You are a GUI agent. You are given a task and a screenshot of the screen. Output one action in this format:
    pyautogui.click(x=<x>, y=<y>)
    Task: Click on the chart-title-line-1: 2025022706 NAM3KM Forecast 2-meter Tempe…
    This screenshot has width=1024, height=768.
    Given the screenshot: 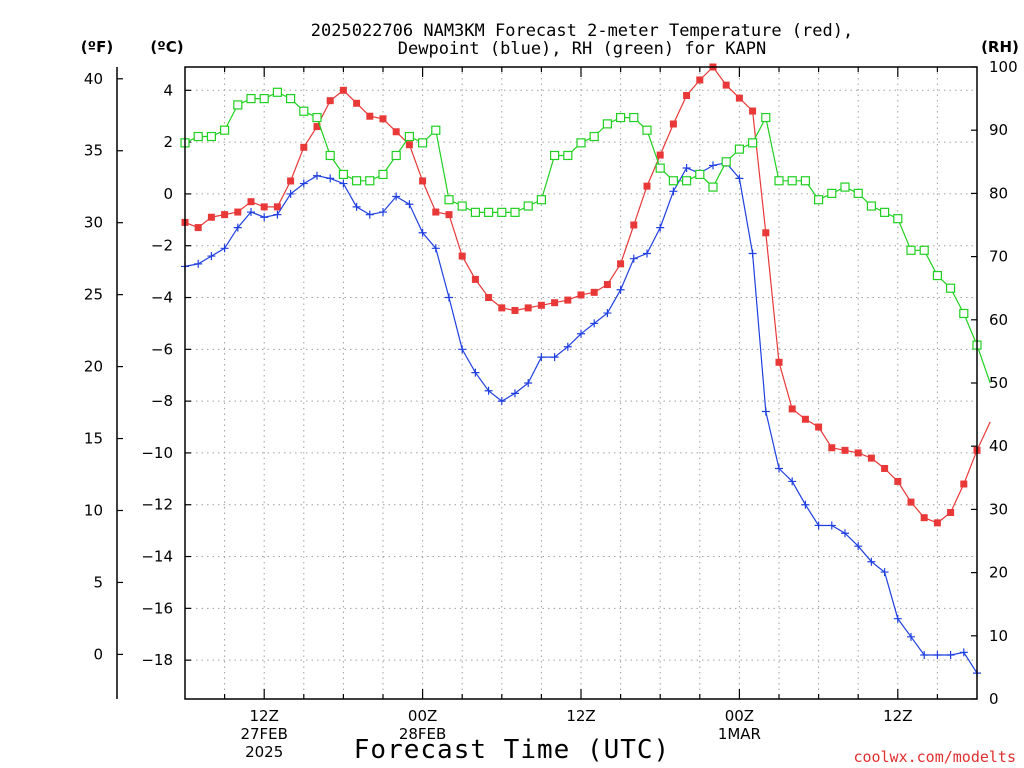 What is the action you would take?
    pyautogui.click(x=582, y=31)
    